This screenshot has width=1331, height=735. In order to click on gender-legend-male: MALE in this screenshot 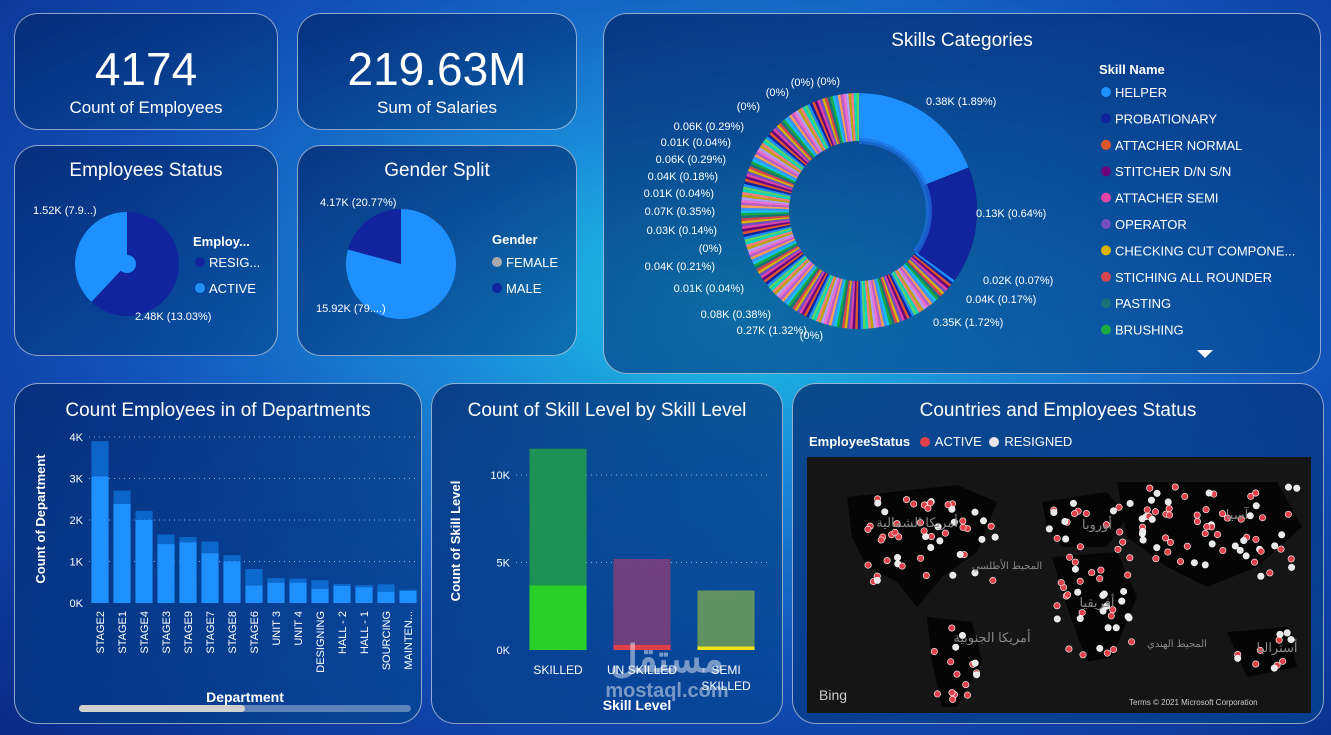, I will do `click(524, 288)`.